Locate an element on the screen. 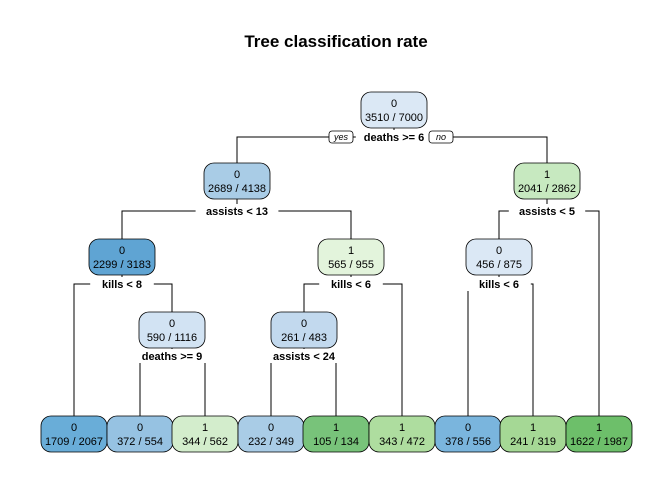 Image resolution: width=672 pixels, height=480 pixels. node-counts: 372 / 554 is located at coordinates (140, 442).